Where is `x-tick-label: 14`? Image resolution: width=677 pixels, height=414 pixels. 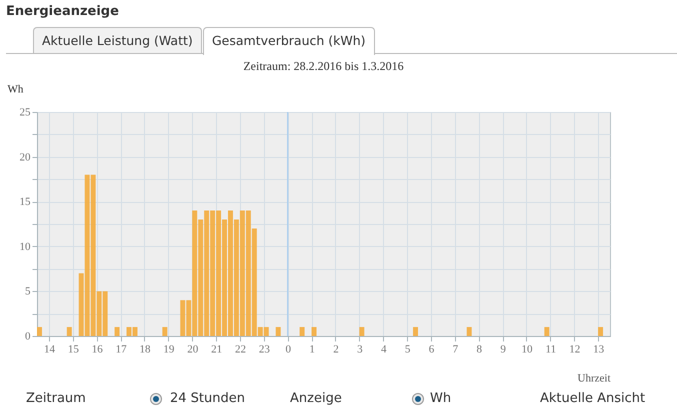 x-tick-label: 14 is located at coordinates (50, 350).